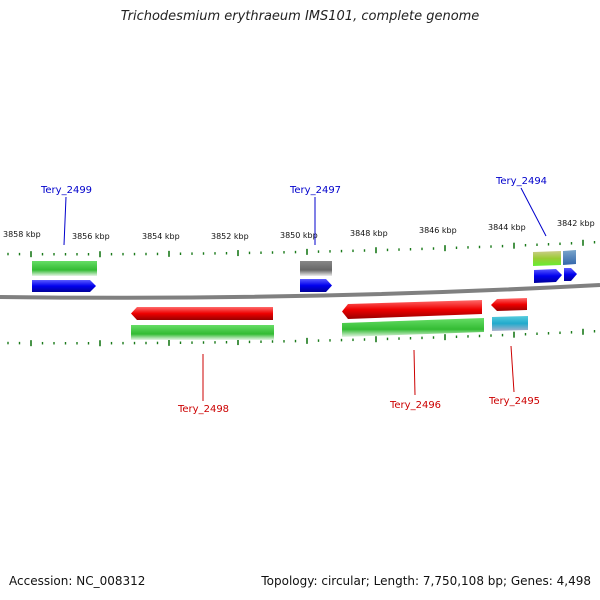 This screenshot has height=600, width=600. What do you see at coordinates (301, 337) in the screenshot?
I see `scale-ticks-bottom` at bounding box center [301, 337].